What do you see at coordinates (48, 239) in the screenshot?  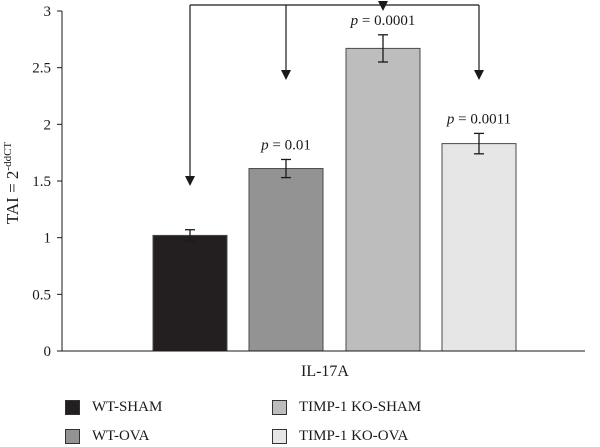 I see `y-tick-label: 1` at bounding box center [48, 239].